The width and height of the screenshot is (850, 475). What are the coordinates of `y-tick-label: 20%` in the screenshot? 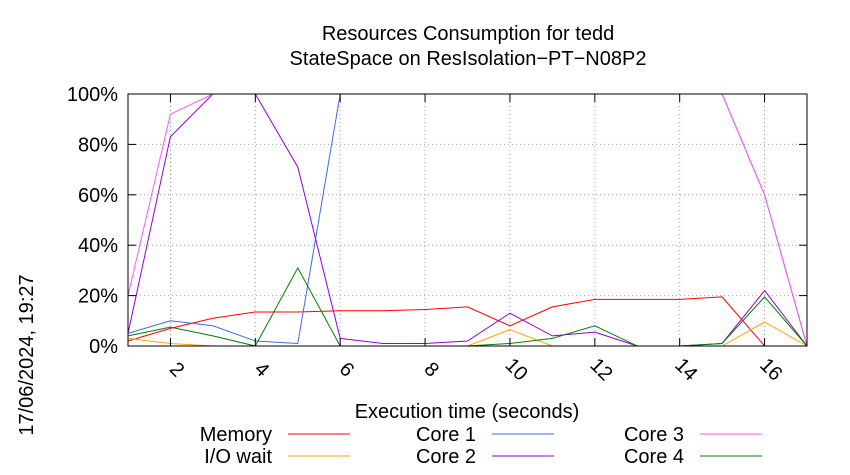 It's located at (98, 297).